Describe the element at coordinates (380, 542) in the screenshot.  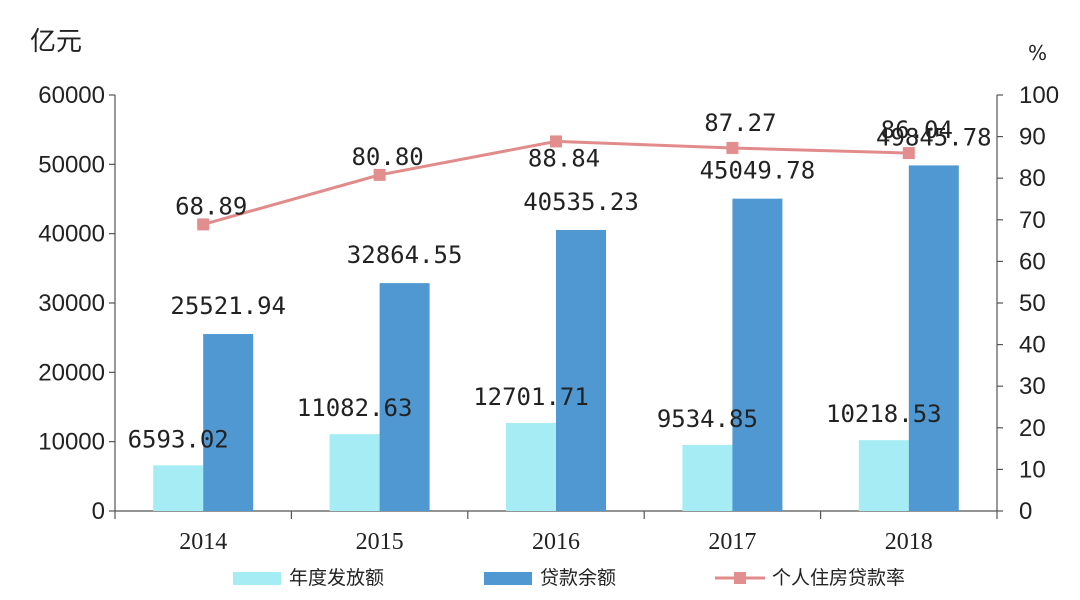
I see `x-tick-label: 2015` at that location.